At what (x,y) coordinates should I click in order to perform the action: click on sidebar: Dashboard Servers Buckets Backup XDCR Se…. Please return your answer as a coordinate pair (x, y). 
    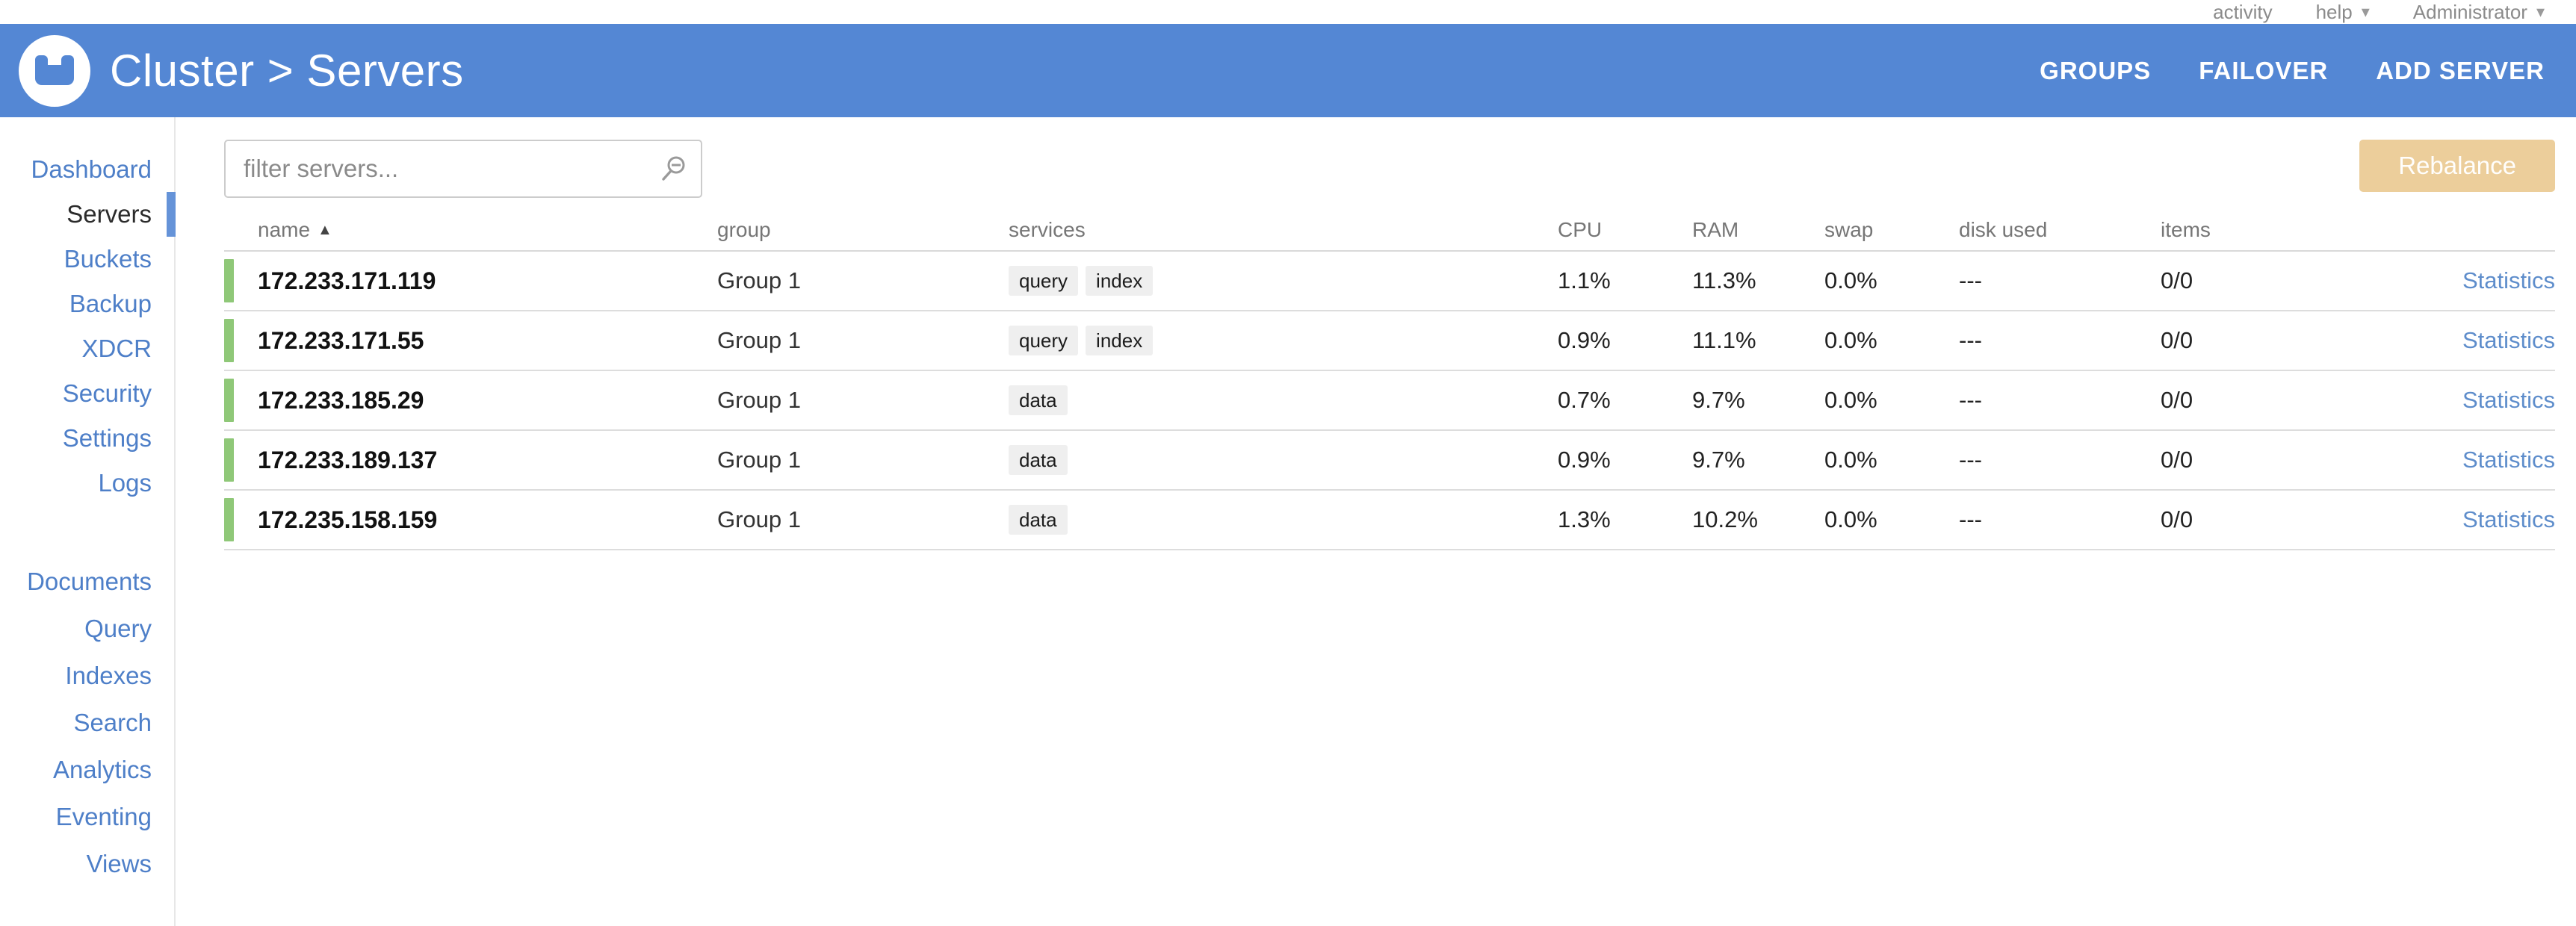
    Looking at the image, I should click on (88, 522).